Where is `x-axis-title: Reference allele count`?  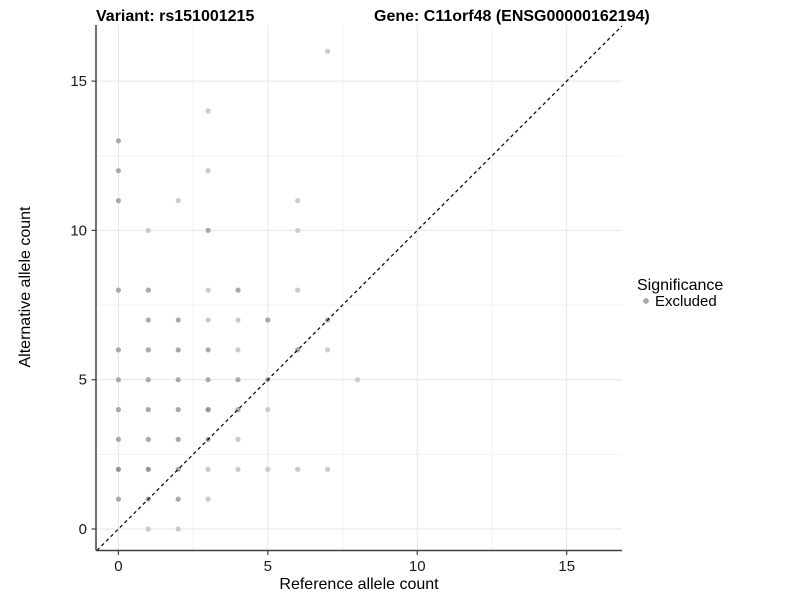 x-axis-title: Reference allele count is located at coordinates (359, 584).